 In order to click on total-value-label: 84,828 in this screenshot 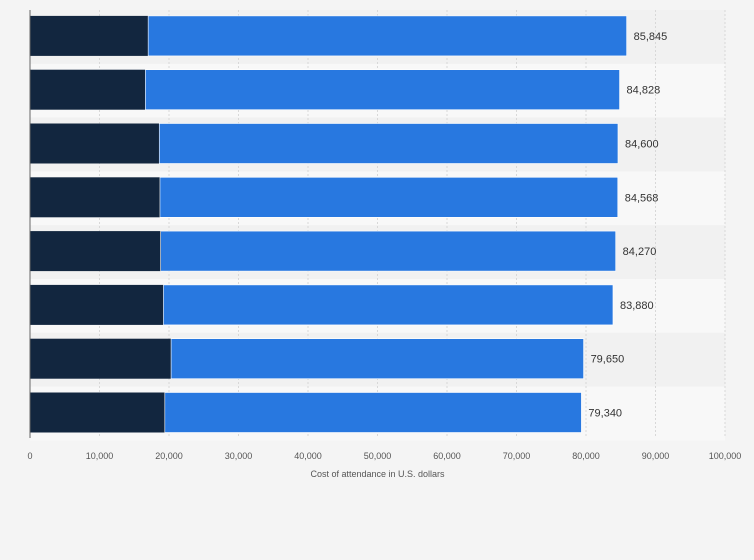, I will do `click(644, 91)`.